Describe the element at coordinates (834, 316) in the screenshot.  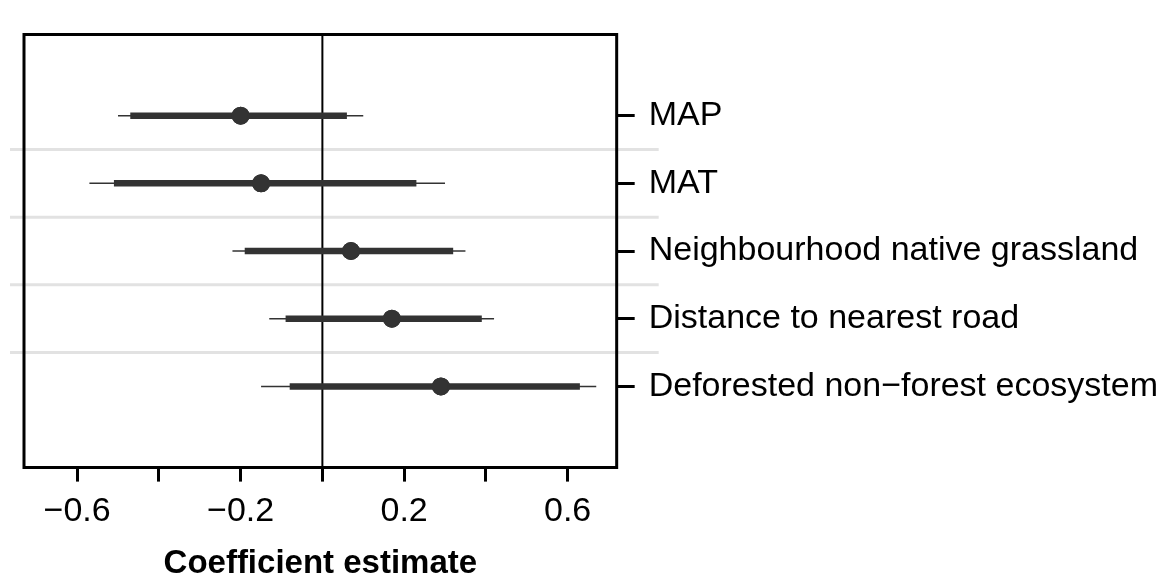
I see `y-tick-label: Distance to nearest road` at that location.